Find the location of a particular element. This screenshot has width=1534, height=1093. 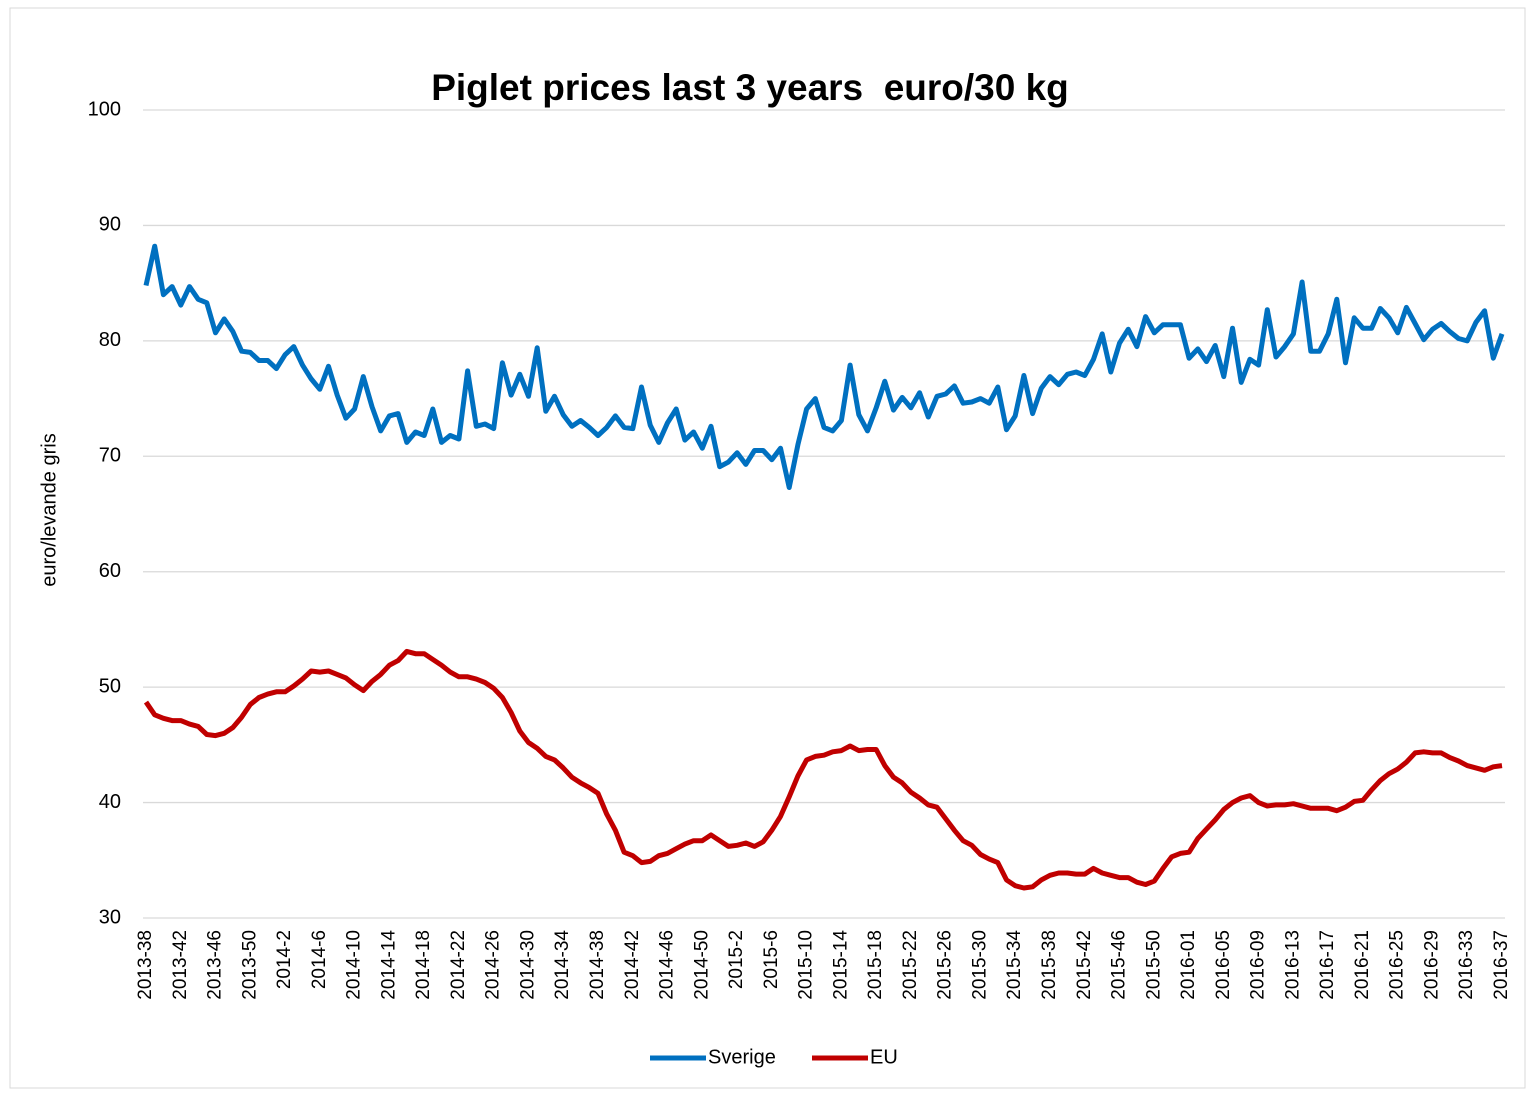

x-tick-label: 2016-01 is located at coordinates (1188, 965).